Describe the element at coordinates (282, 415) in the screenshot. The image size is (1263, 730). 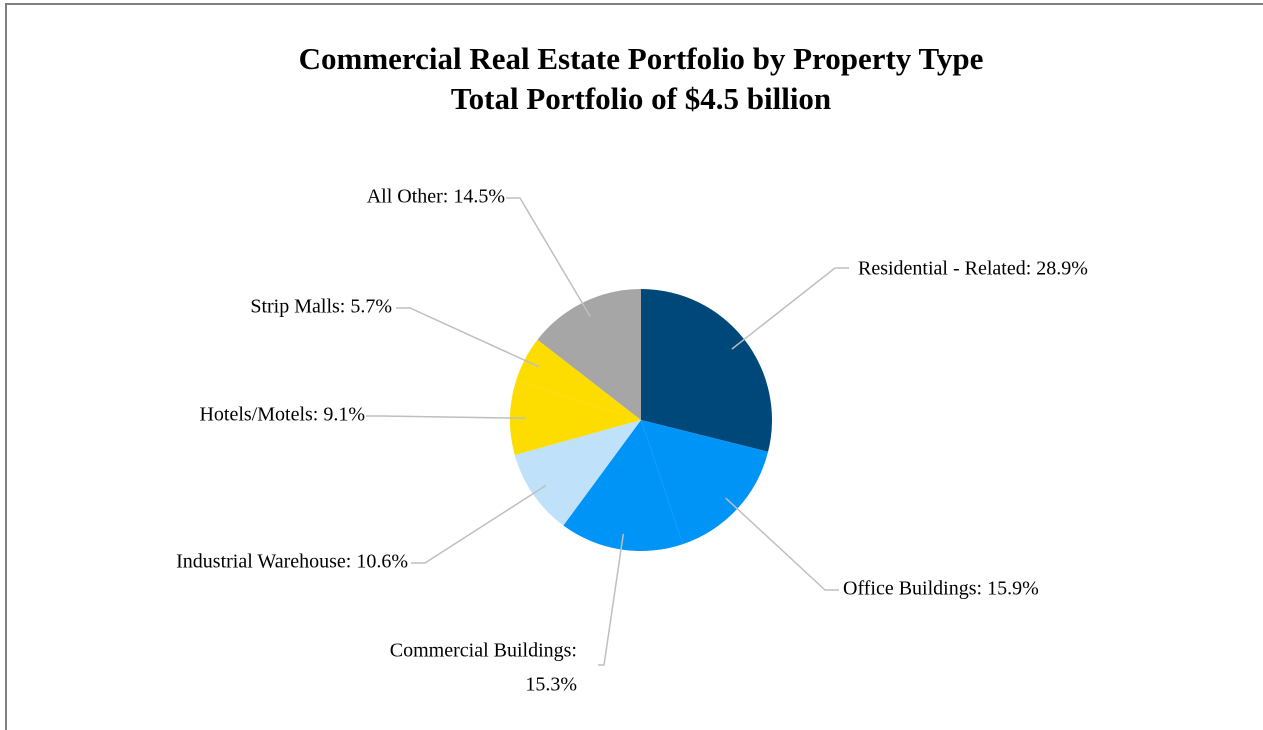
I see `data-label: Hotels/Motels: 9.1%` at that location.